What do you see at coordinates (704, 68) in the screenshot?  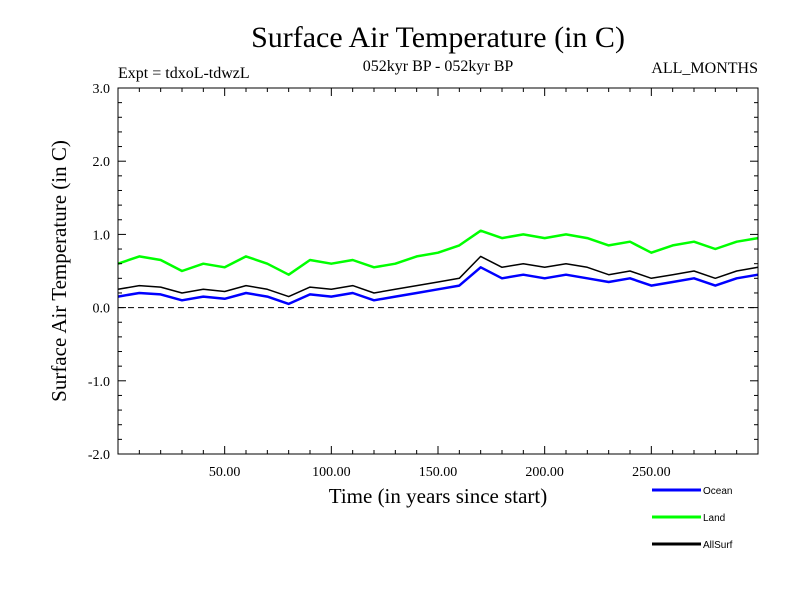 I see `season-label: ALL_MONTHS` at bounding box center [704, 68].